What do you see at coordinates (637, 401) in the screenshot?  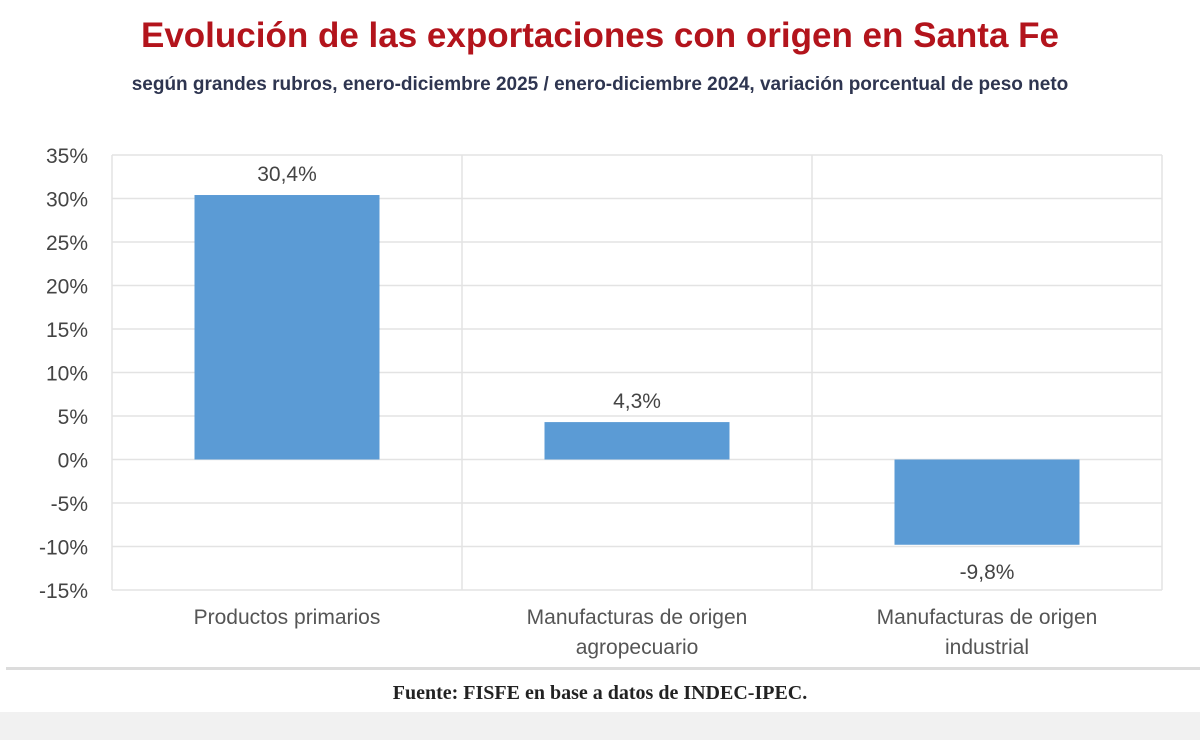 I see `data-label: 4,3%` at bounding box center [637, 401].